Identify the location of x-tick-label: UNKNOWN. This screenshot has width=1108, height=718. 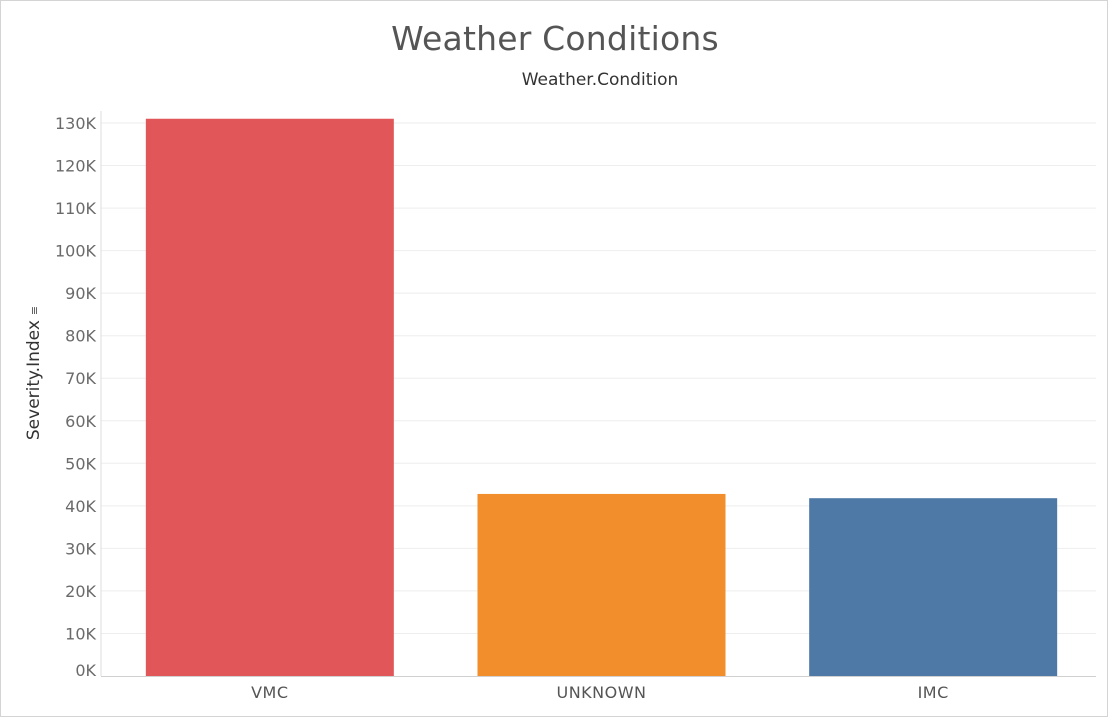
(601, 692).